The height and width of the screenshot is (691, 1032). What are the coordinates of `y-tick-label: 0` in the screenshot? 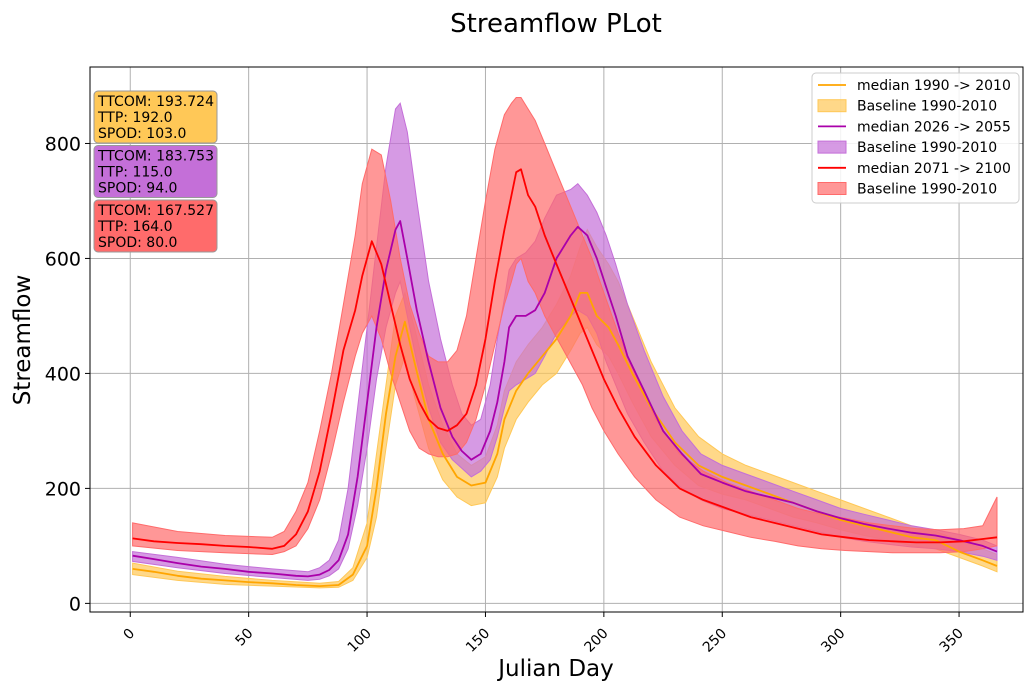 It's located at (75, 604).